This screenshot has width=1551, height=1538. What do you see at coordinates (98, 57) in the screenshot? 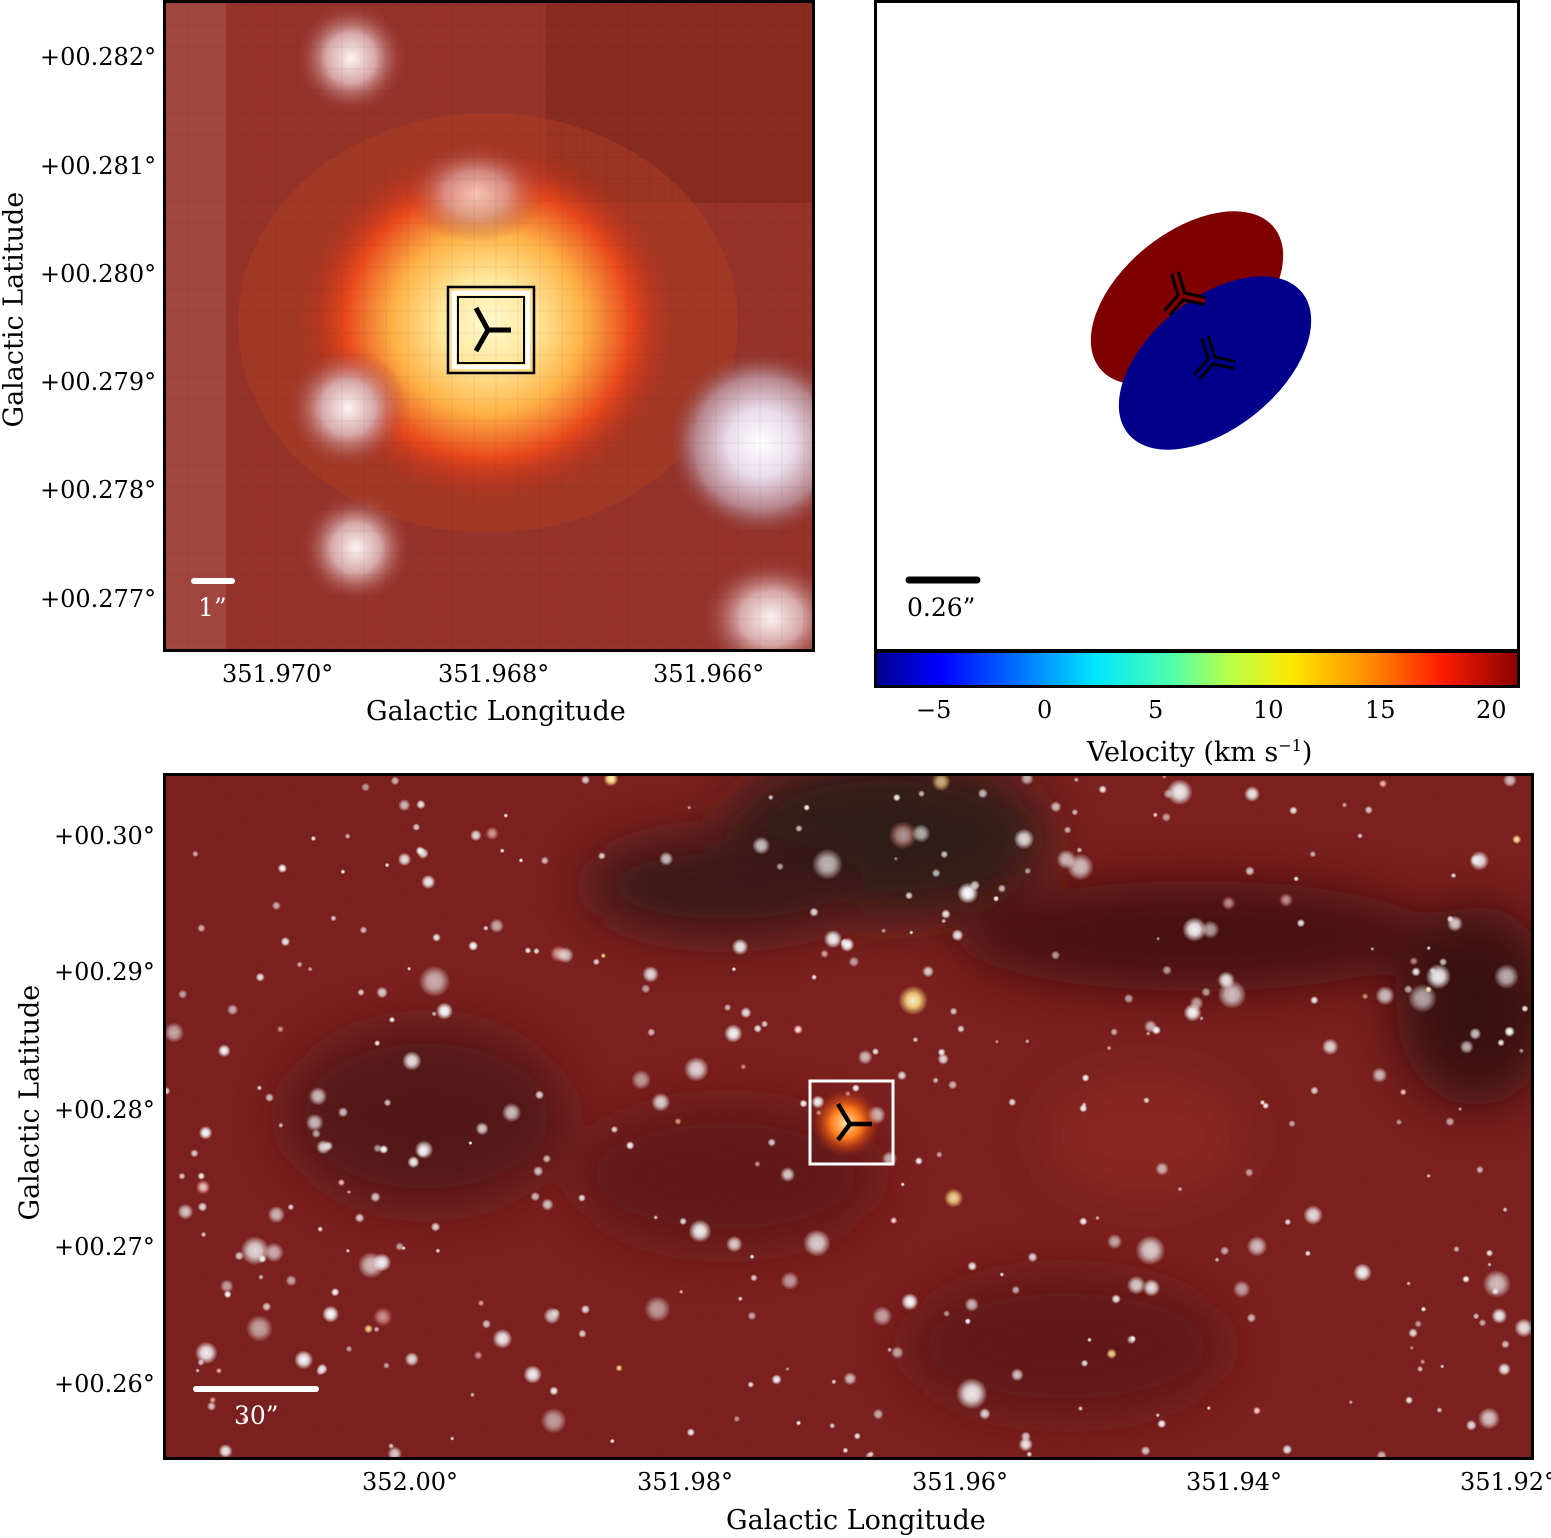
I see `y-tick-label: +00.282°` at bounding box center [98, 57].